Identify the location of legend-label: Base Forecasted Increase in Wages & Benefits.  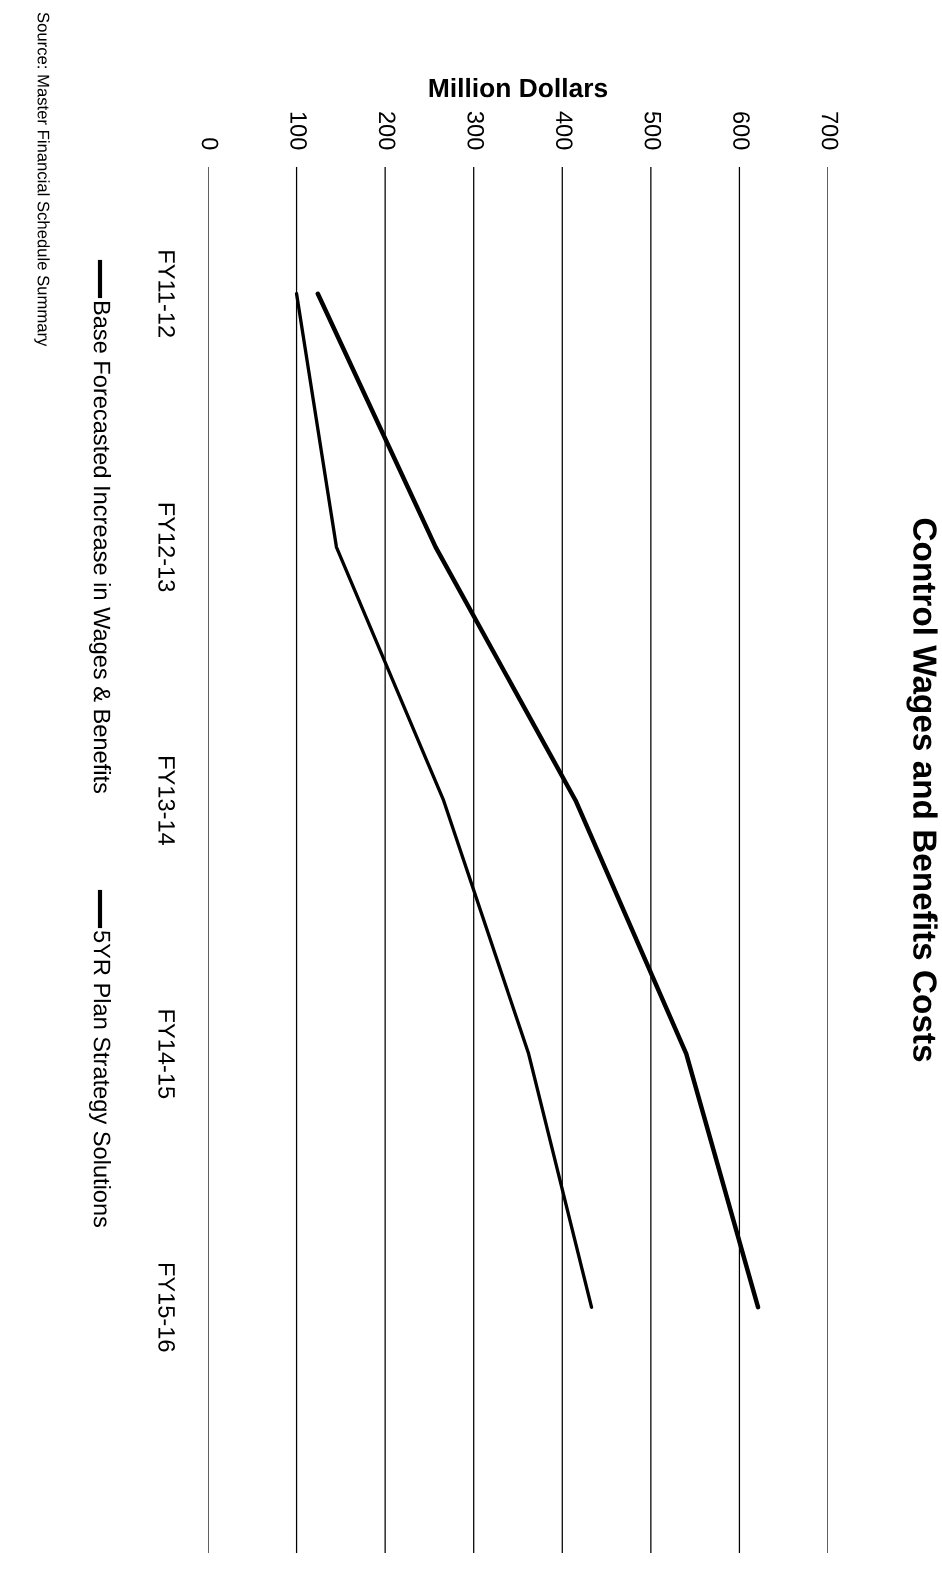
(100, 547).